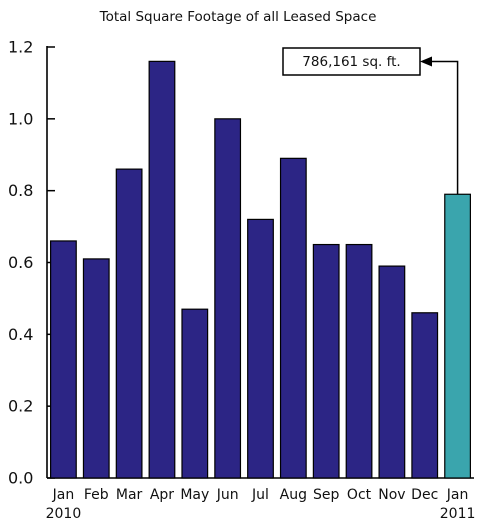  What do you see at coordinates (129, 495) in the screenshot?
I see `x-tick-label: Mar` at bounding box center [129, 495].